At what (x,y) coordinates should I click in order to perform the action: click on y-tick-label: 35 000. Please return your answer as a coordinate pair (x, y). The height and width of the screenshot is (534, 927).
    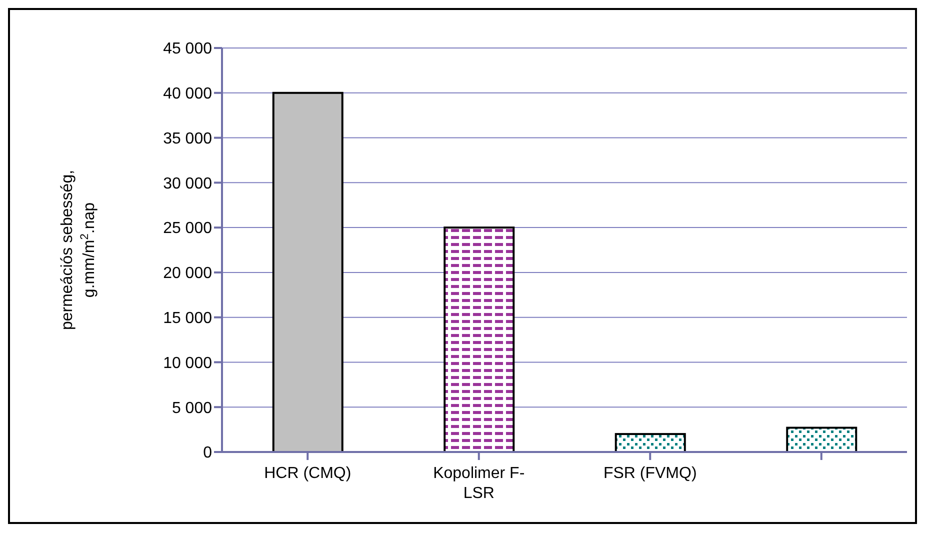
    Looking at the image, I should click on (187, 139).